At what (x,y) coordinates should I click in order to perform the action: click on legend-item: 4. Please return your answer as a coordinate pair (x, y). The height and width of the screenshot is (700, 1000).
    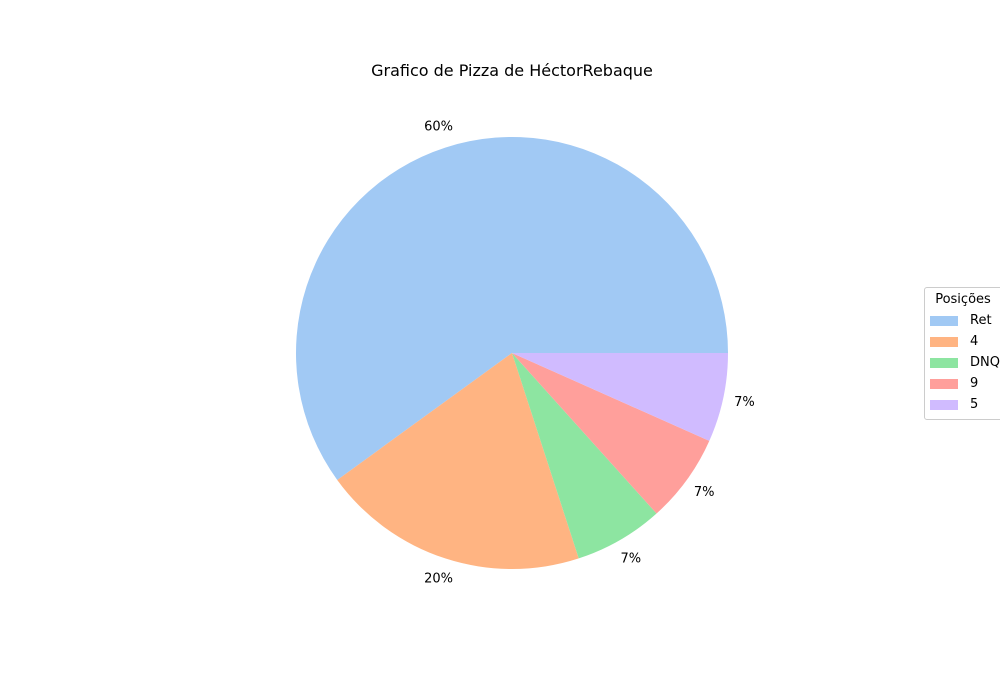
    Looking at the image, I should click on (962, 341).